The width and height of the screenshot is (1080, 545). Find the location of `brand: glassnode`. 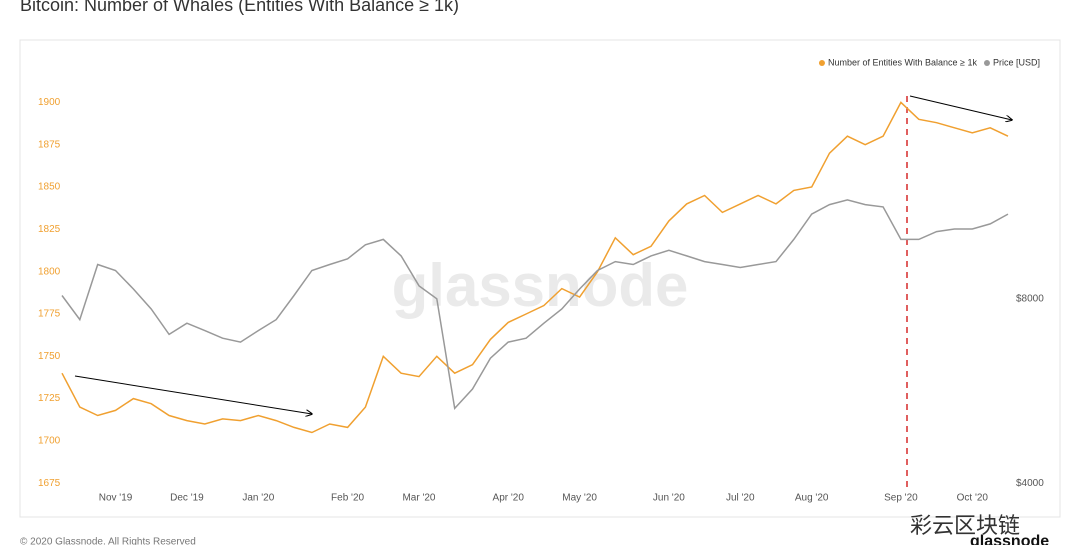

brand: glassnode is located at coordinates (1009, 539).